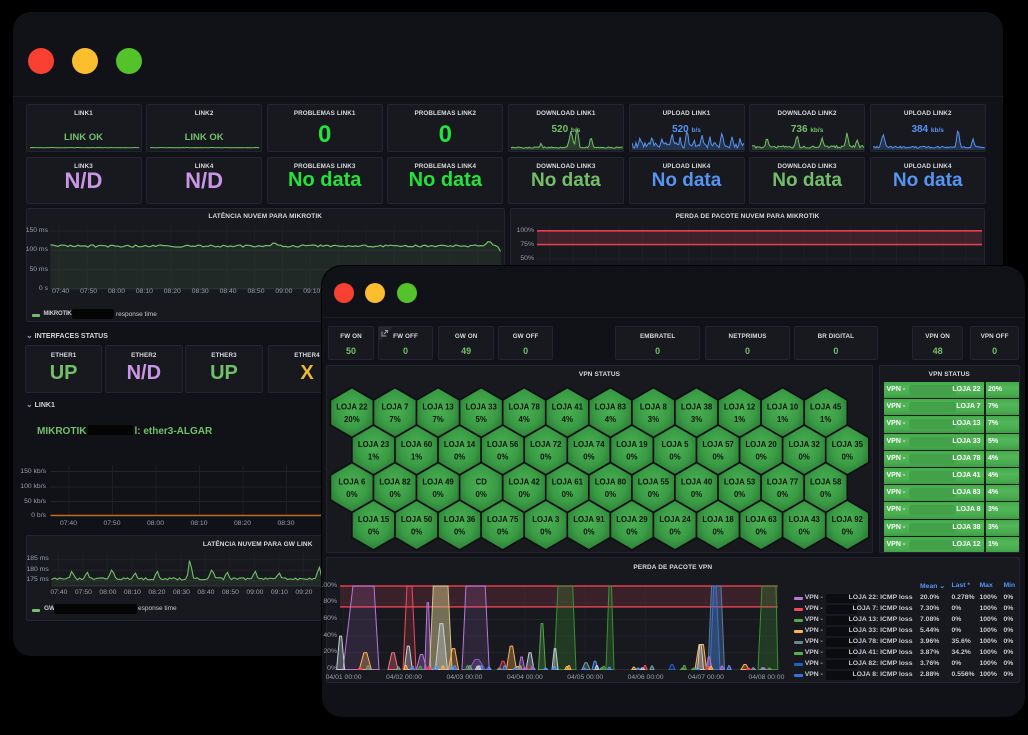  I want to click on svg-text: LOJA 15, so click(374, 519).